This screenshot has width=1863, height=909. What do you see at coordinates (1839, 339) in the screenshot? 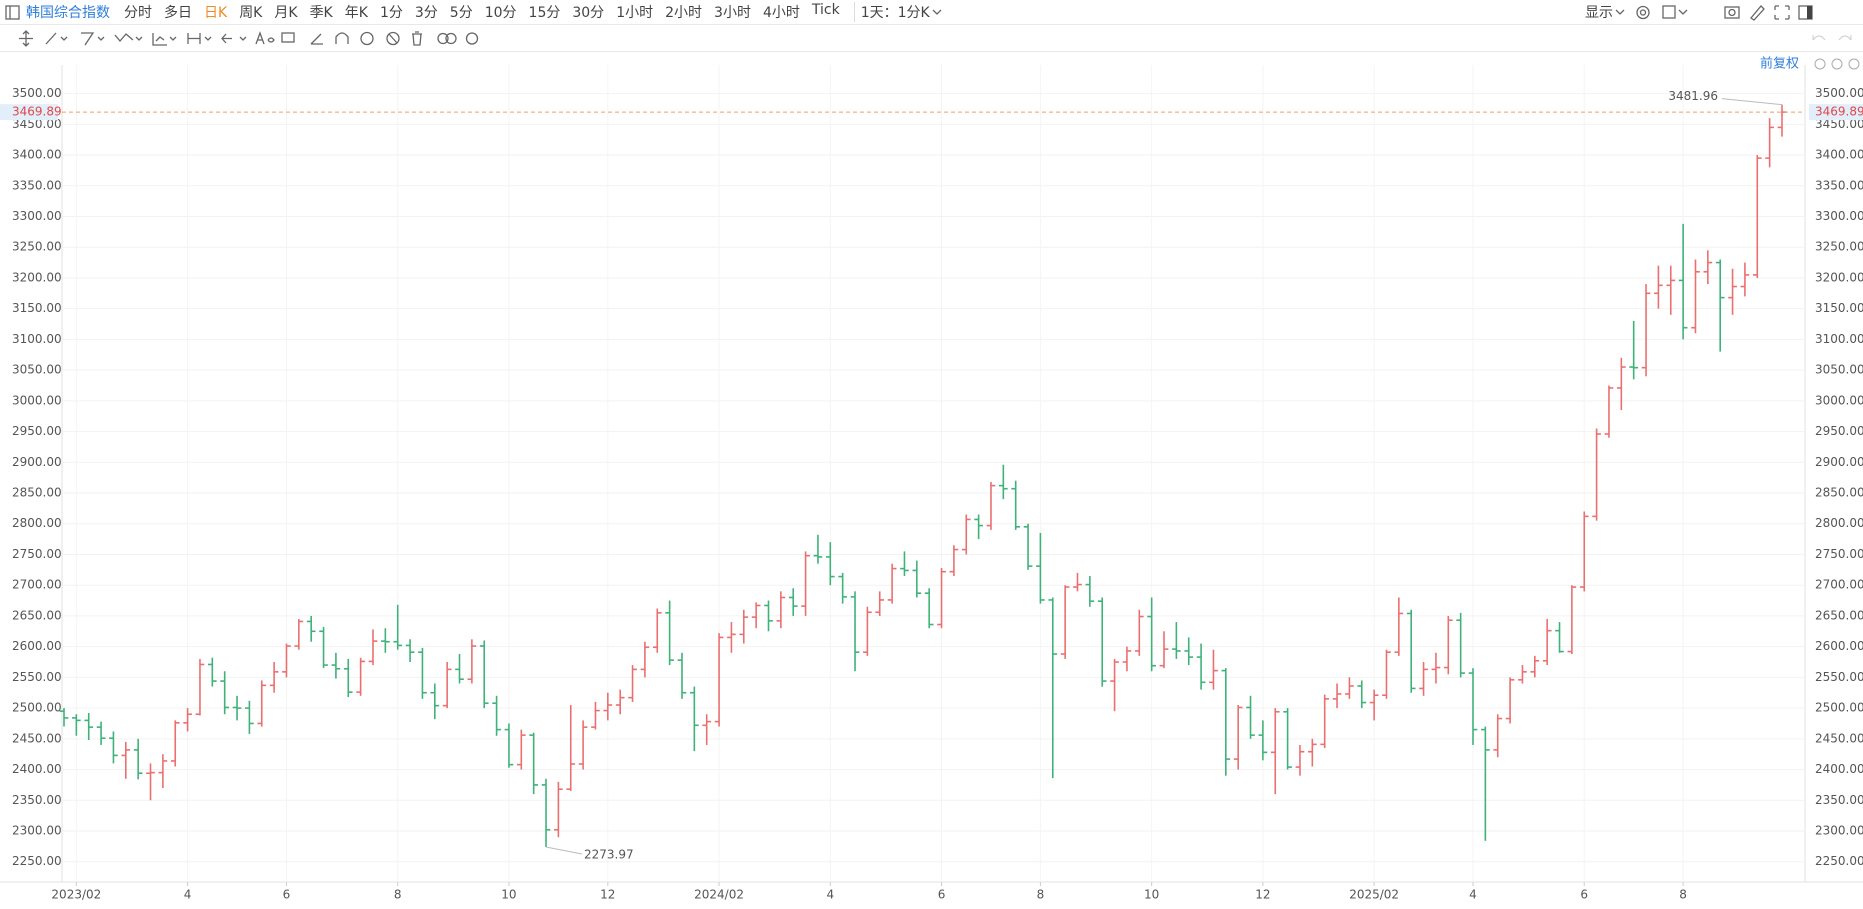
I see `y-tick-label: 3100.00` at bounding box center [1839, 339].